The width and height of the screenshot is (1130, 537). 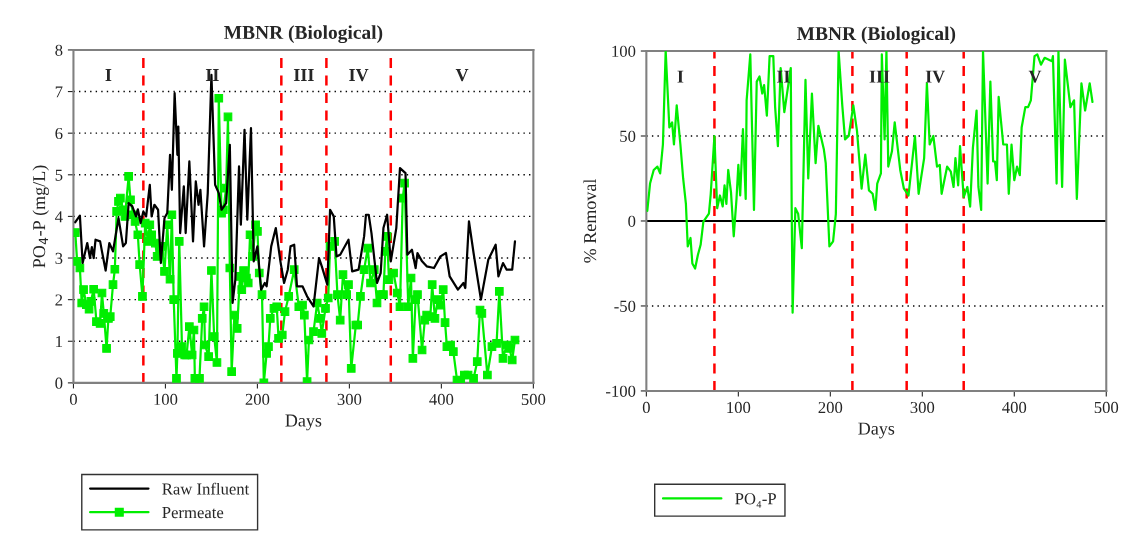 What do you see at coordinates (303, 75) in the screenshot?
I see `annotation: III` at bounding box center [303, 75].